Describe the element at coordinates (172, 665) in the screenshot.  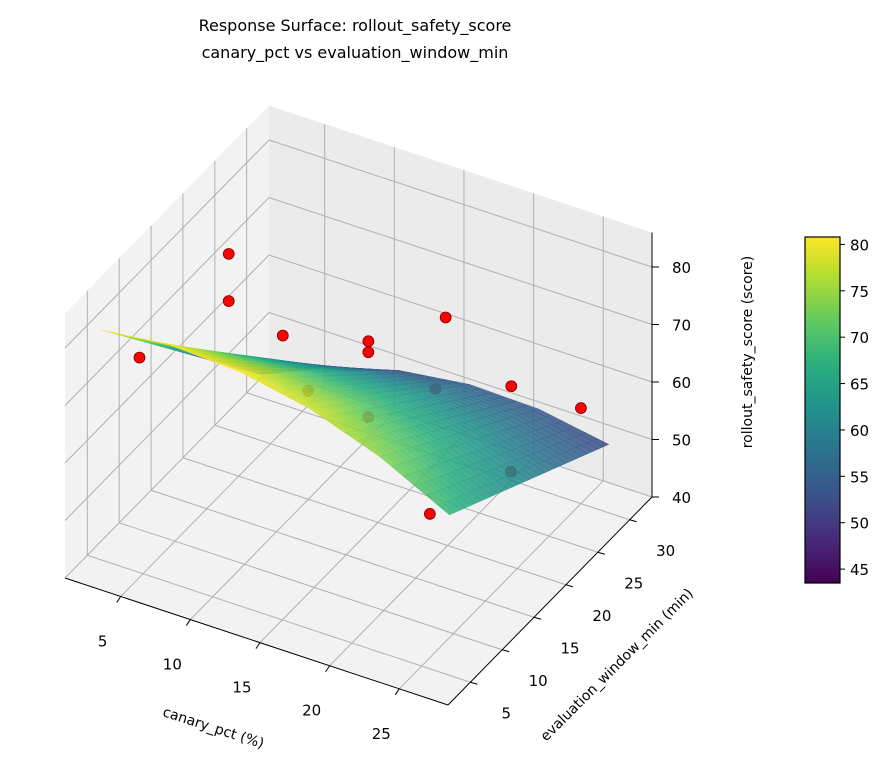
I see `x-tick-label: 10` at that location.